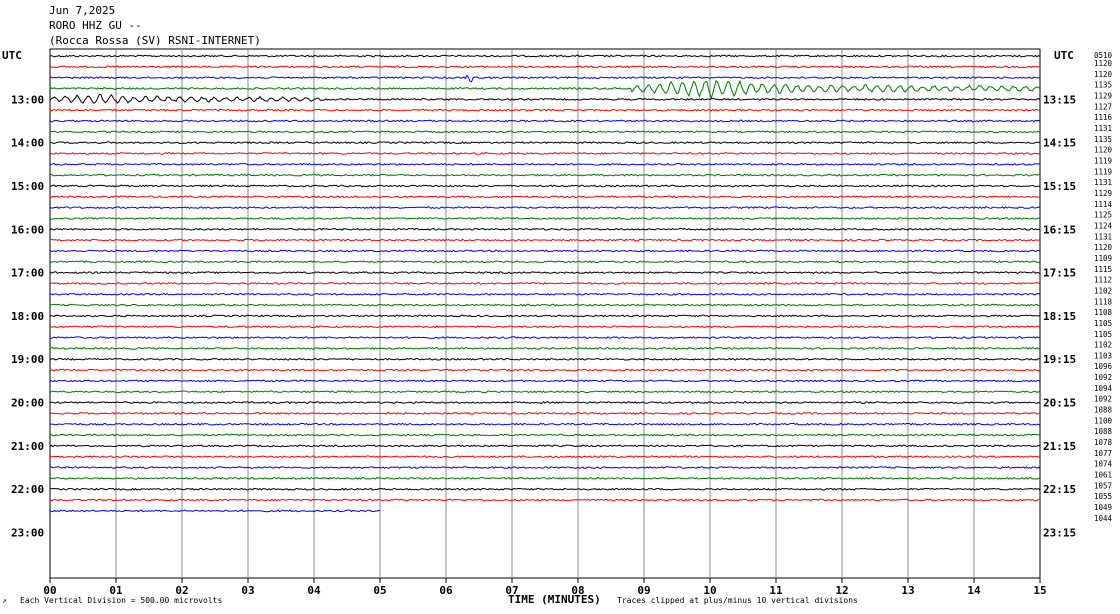 This screenshot has width=1120, height=614. What do you see at coordinates (1059, 446) in the screenshot?
I see `right-time-label: 21:15` at bounding box center [1059, 446].